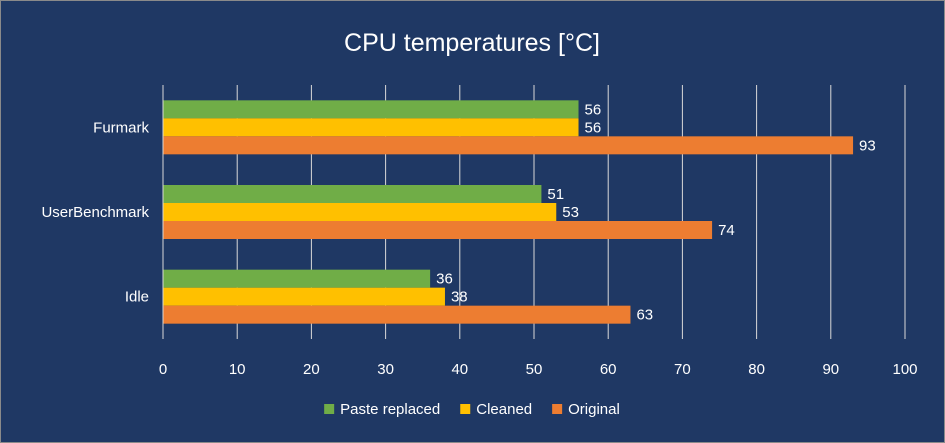 The height and width of the screenshot is (443, 945). I want to click on chart-title: CPU temperatures [°C], so click(472, 43).